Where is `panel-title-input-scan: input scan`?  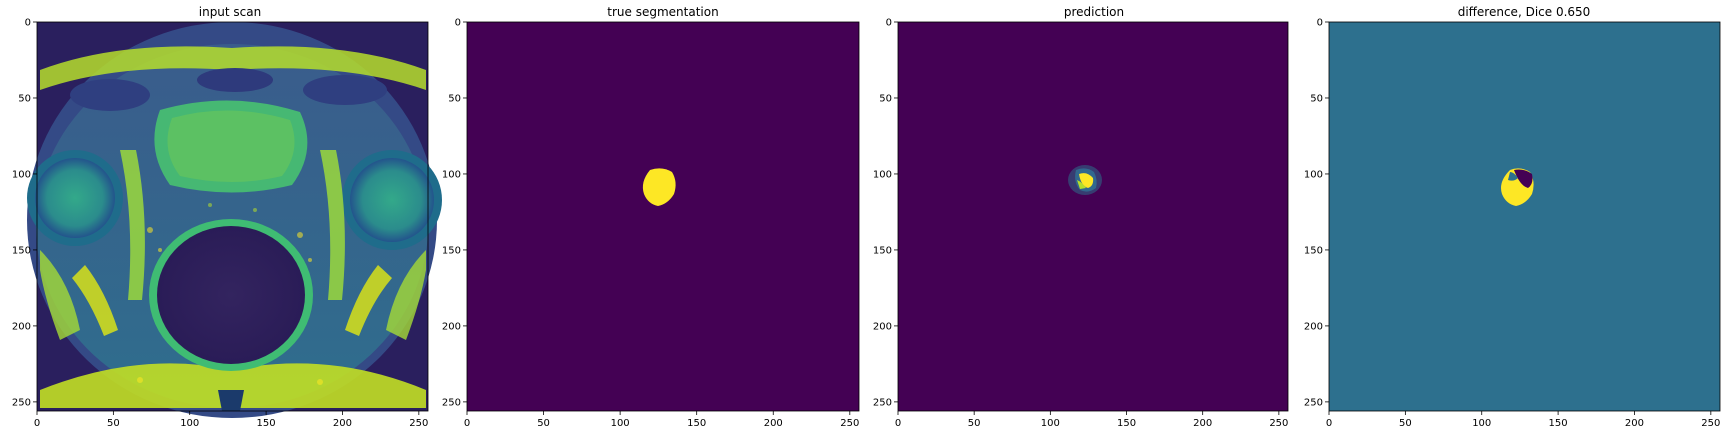 panel-title-input-scan: input scan is located at coordinates (230, 12).